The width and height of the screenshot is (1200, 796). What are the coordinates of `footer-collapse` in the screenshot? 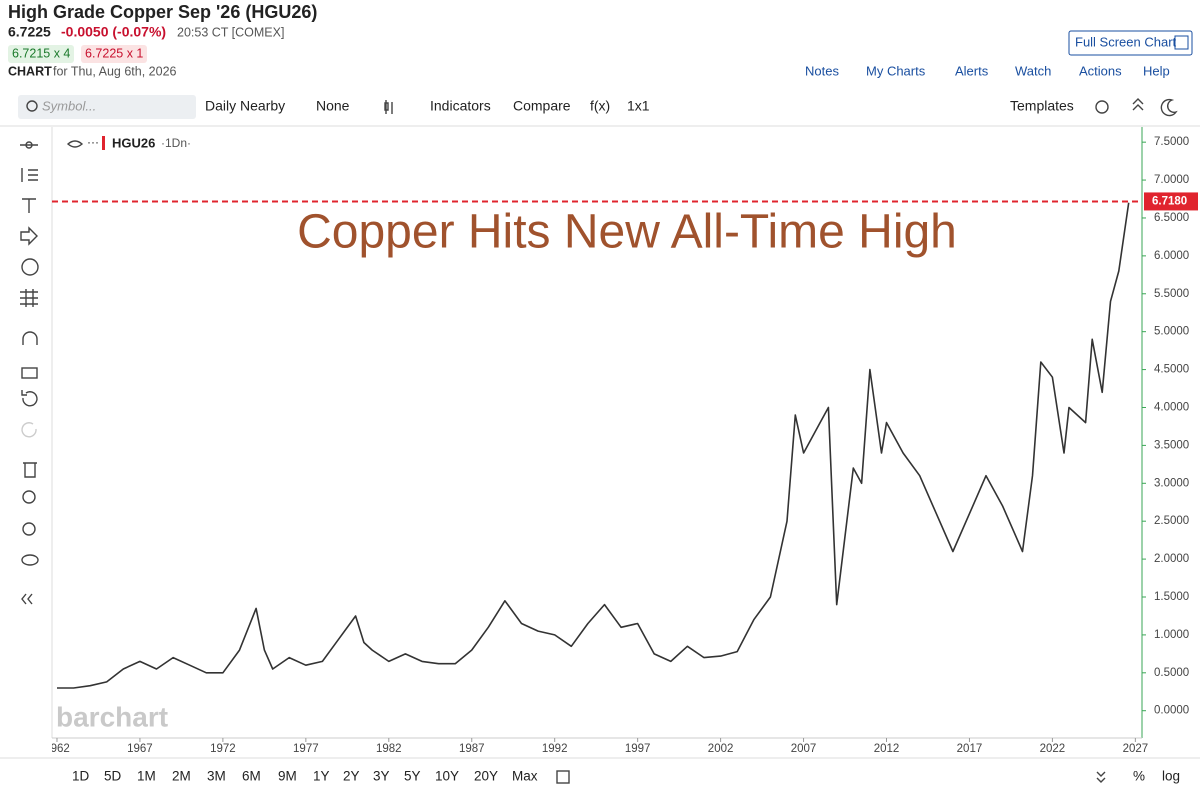 It's located at (1101, 777).